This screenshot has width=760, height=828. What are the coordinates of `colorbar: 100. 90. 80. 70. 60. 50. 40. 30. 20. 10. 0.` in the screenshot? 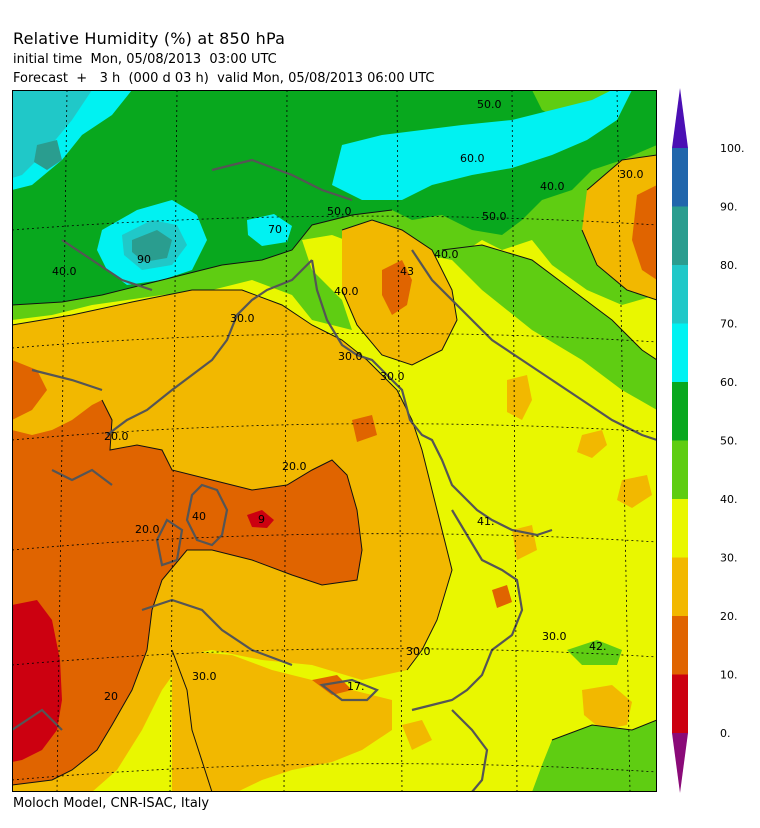 It's located at (708, 440).